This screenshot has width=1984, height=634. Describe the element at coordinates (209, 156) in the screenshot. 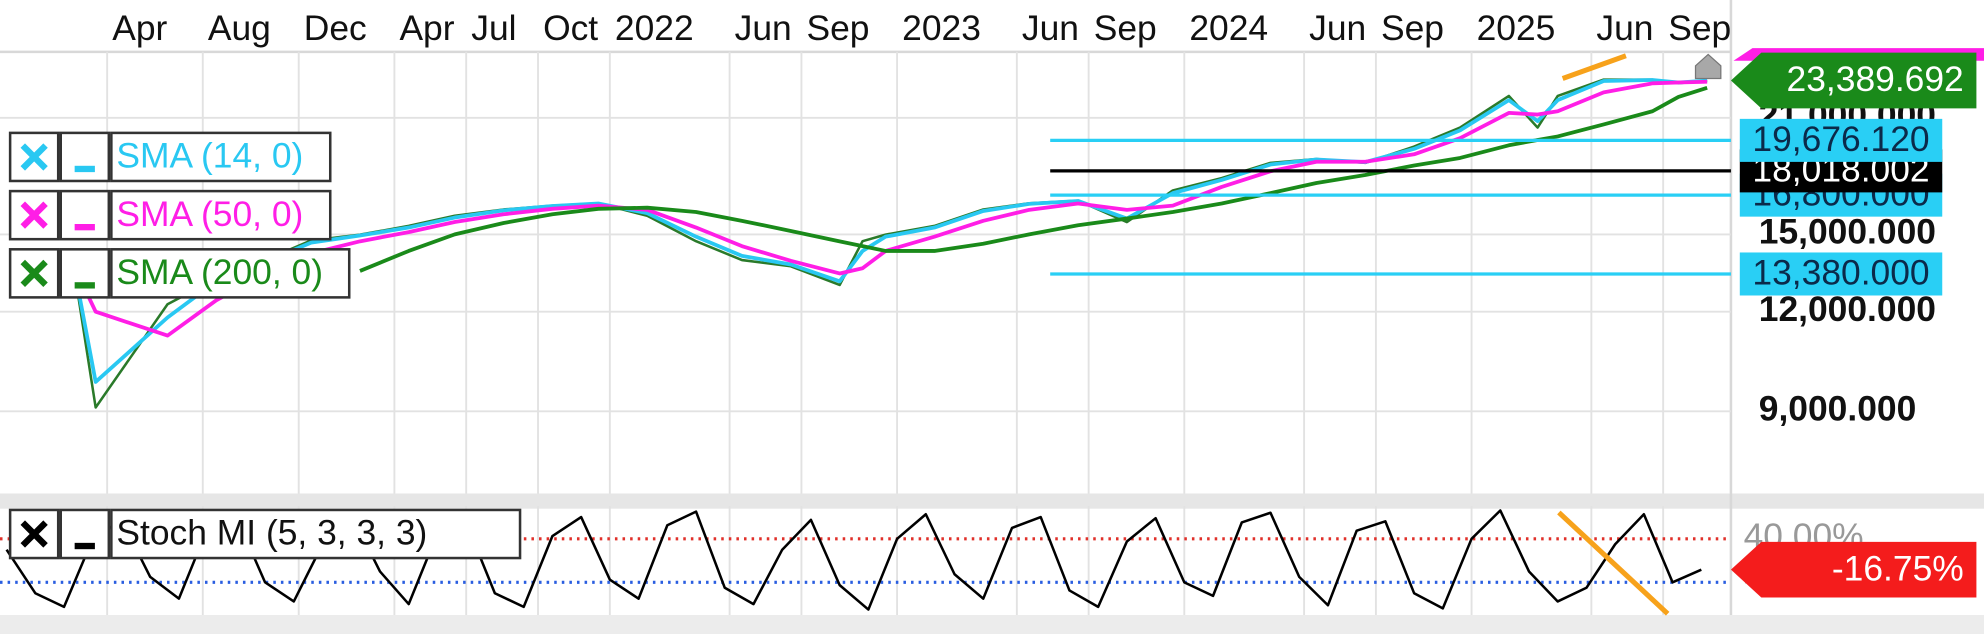

I see `legend-label: SMA (14, 0)` at that location.